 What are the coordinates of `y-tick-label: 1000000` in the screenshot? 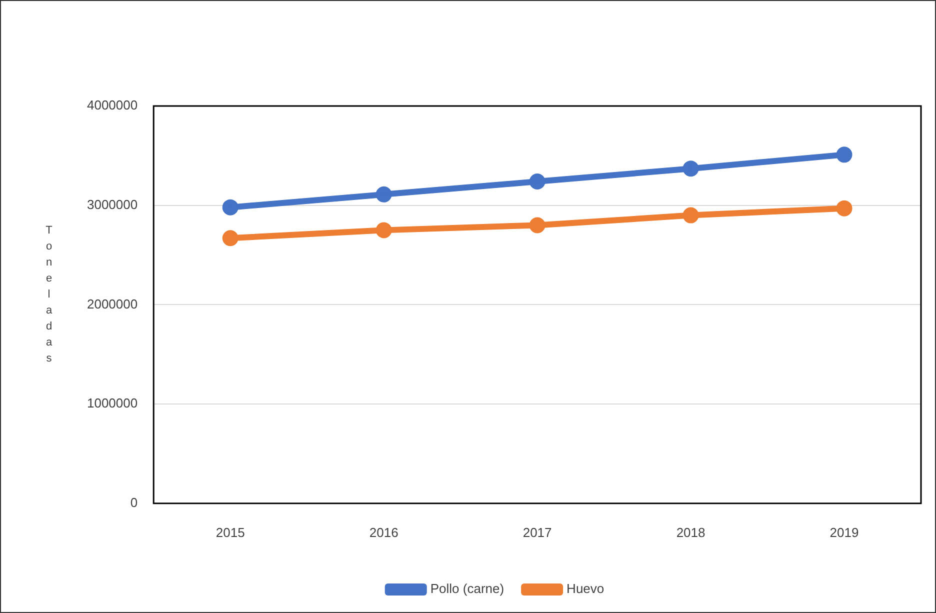 It's located at (112, 403).